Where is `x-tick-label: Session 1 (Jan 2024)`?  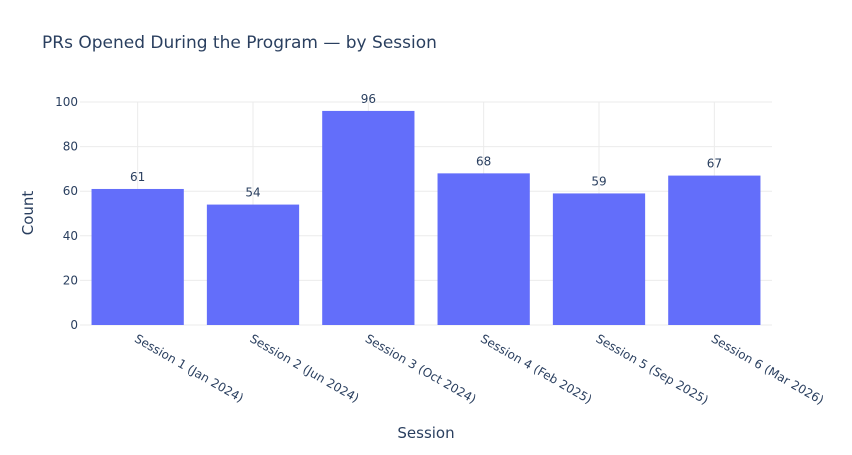 x-tick-label: Session 1 (Jan 2024) is located at coordinates (189, 368).